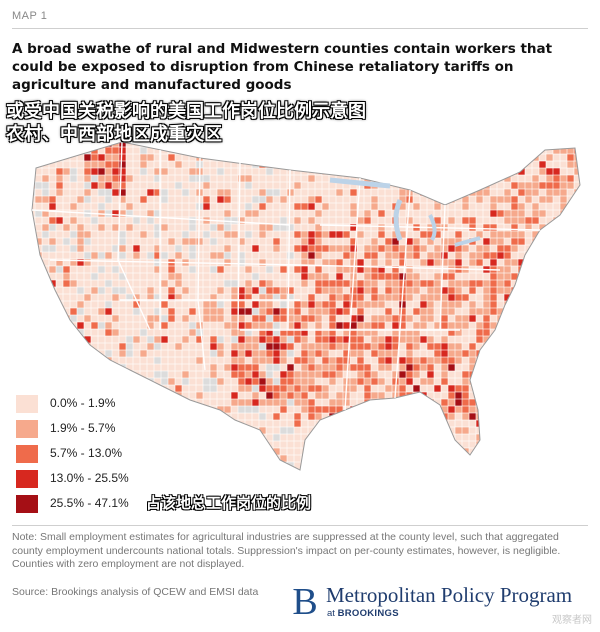 The image size is (600, 632). I want to click on legend-swatch, so click(27, 479).